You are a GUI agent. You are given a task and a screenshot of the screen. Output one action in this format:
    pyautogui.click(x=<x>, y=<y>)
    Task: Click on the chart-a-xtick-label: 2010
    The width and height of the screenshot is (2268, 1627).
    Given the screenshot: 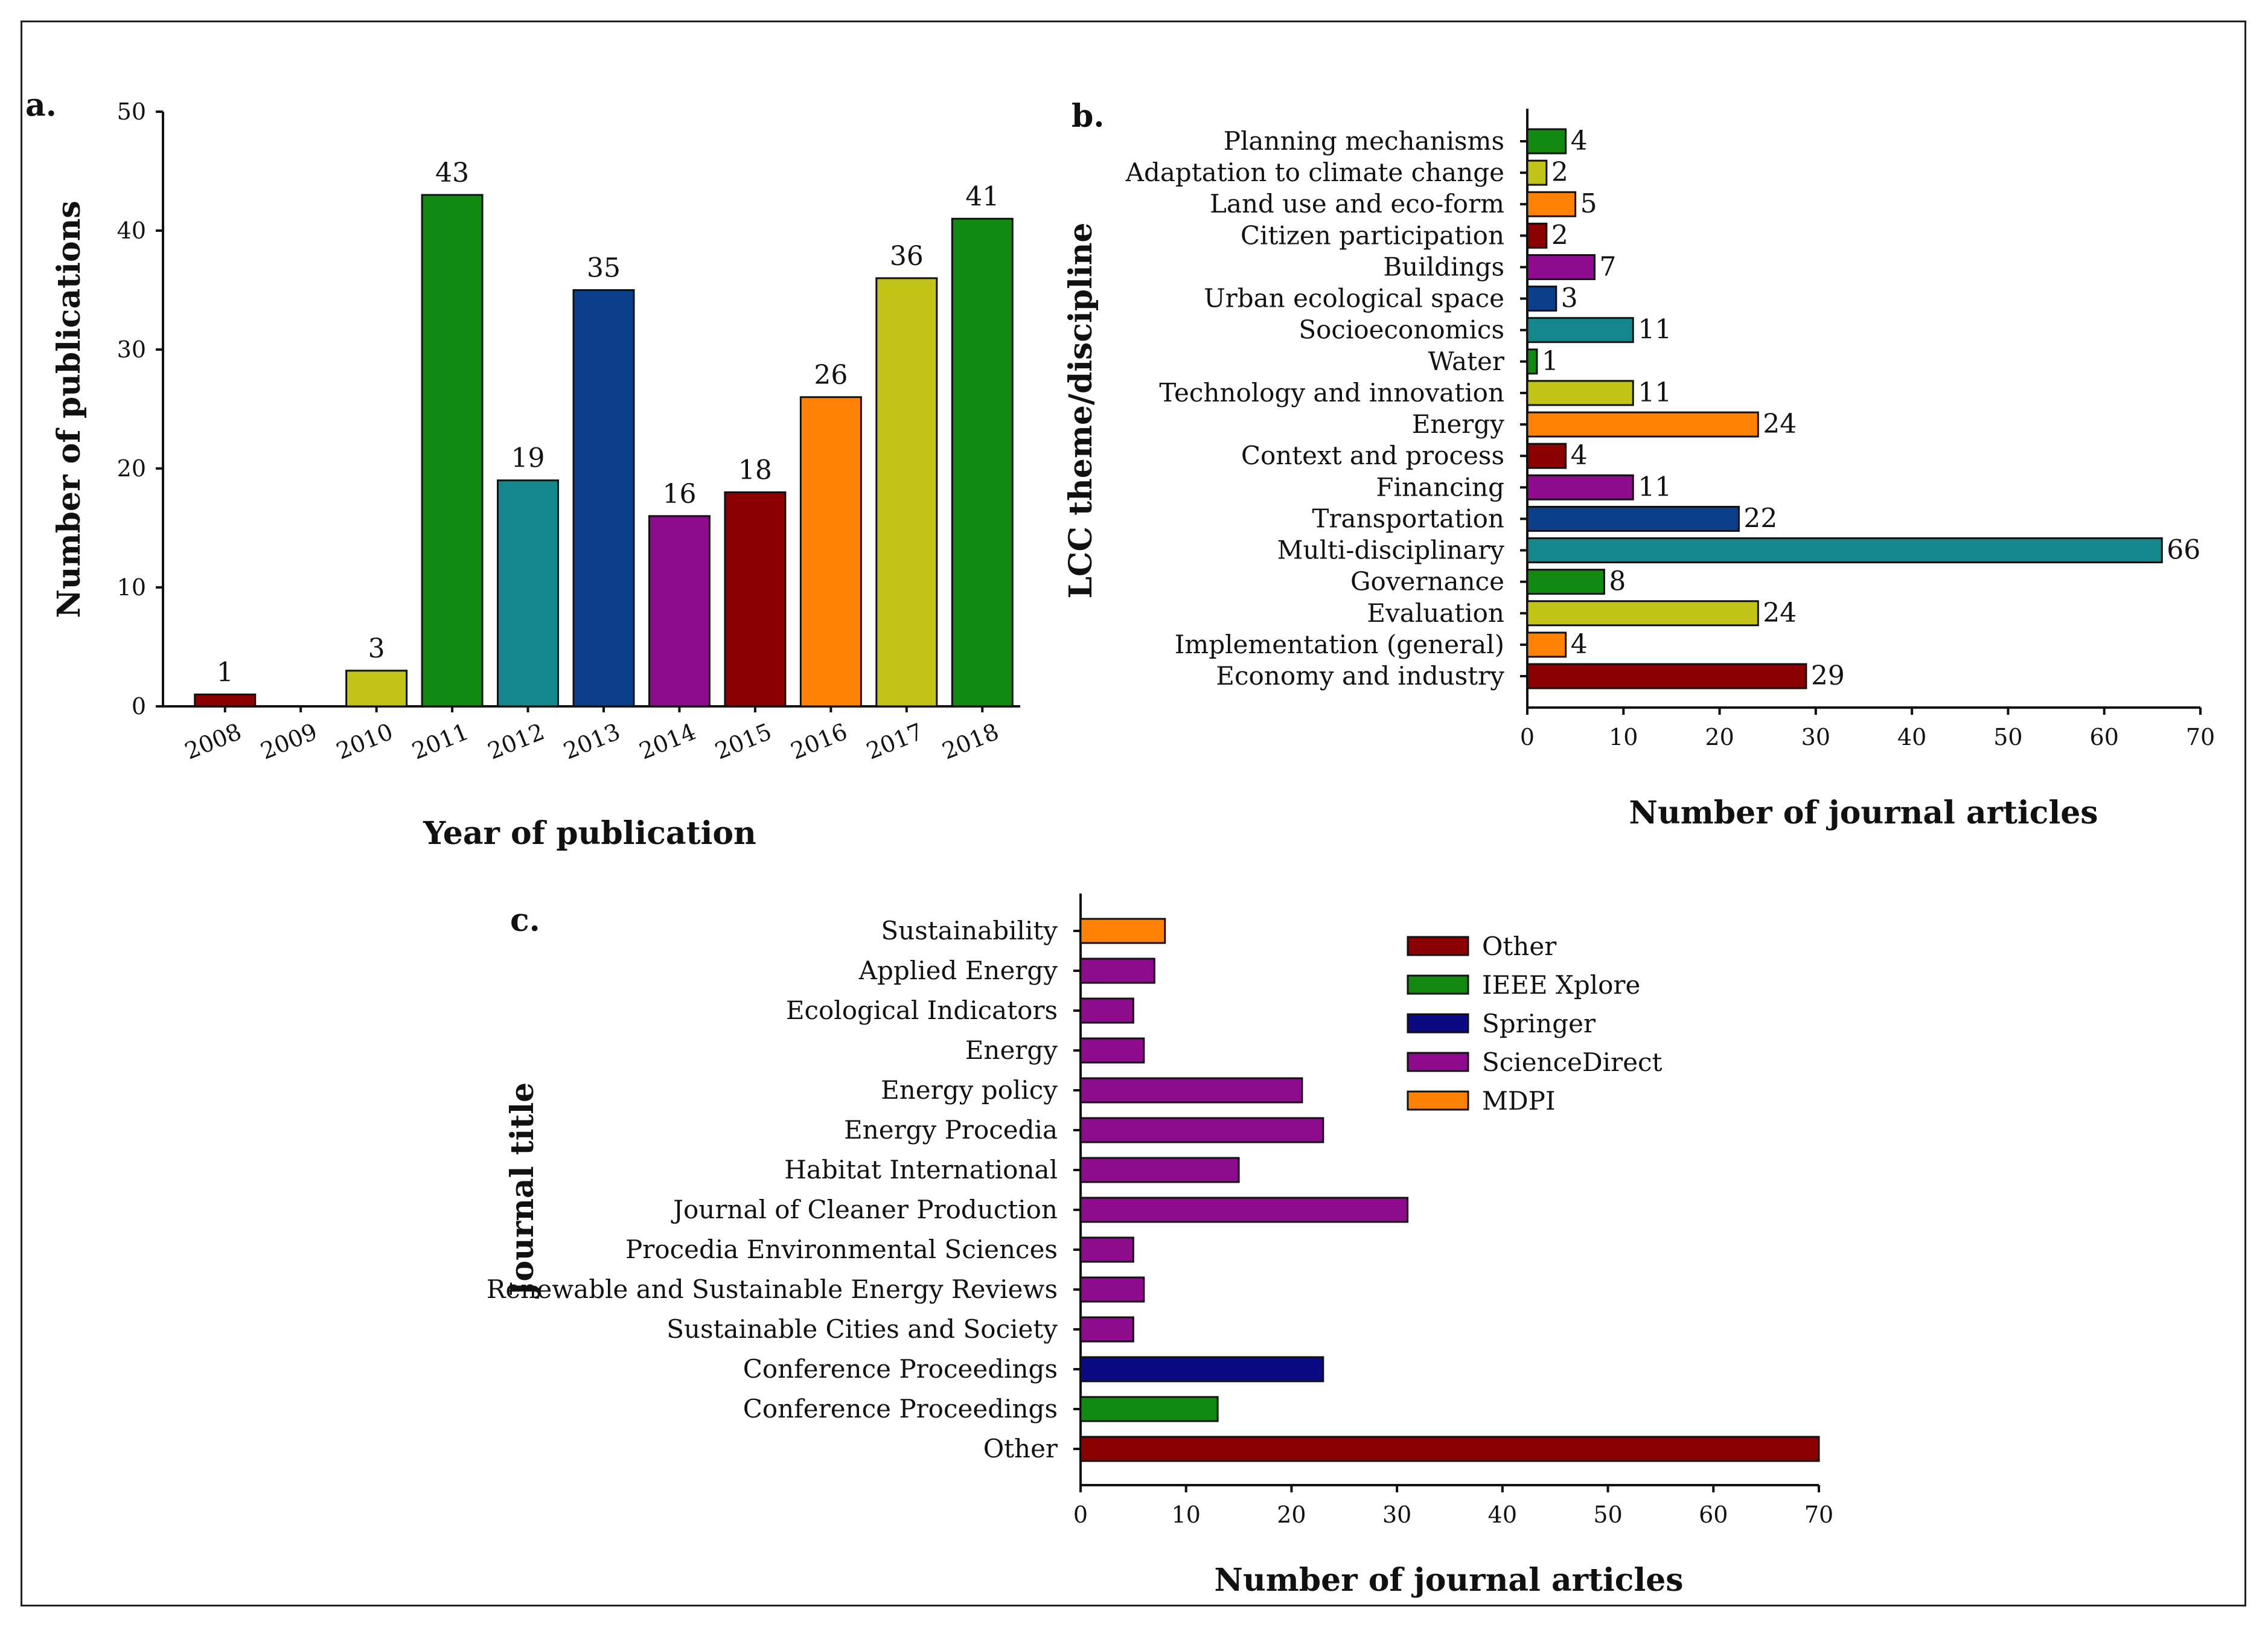 What is the action you would take?
    pyautogui.click(x=365, y=741)
    